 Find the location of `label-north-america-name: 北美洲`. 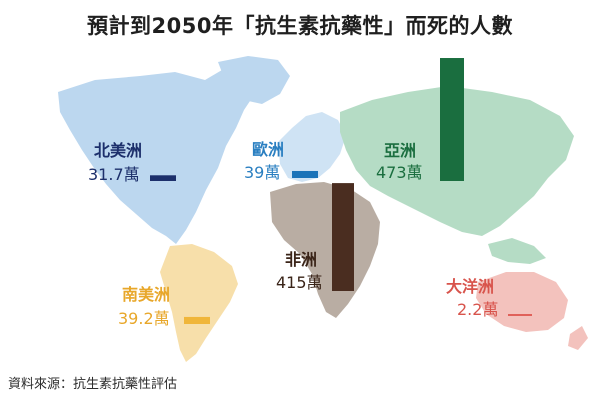

label-north-america-name: 北美洲 is located at coordinates (118, 150).